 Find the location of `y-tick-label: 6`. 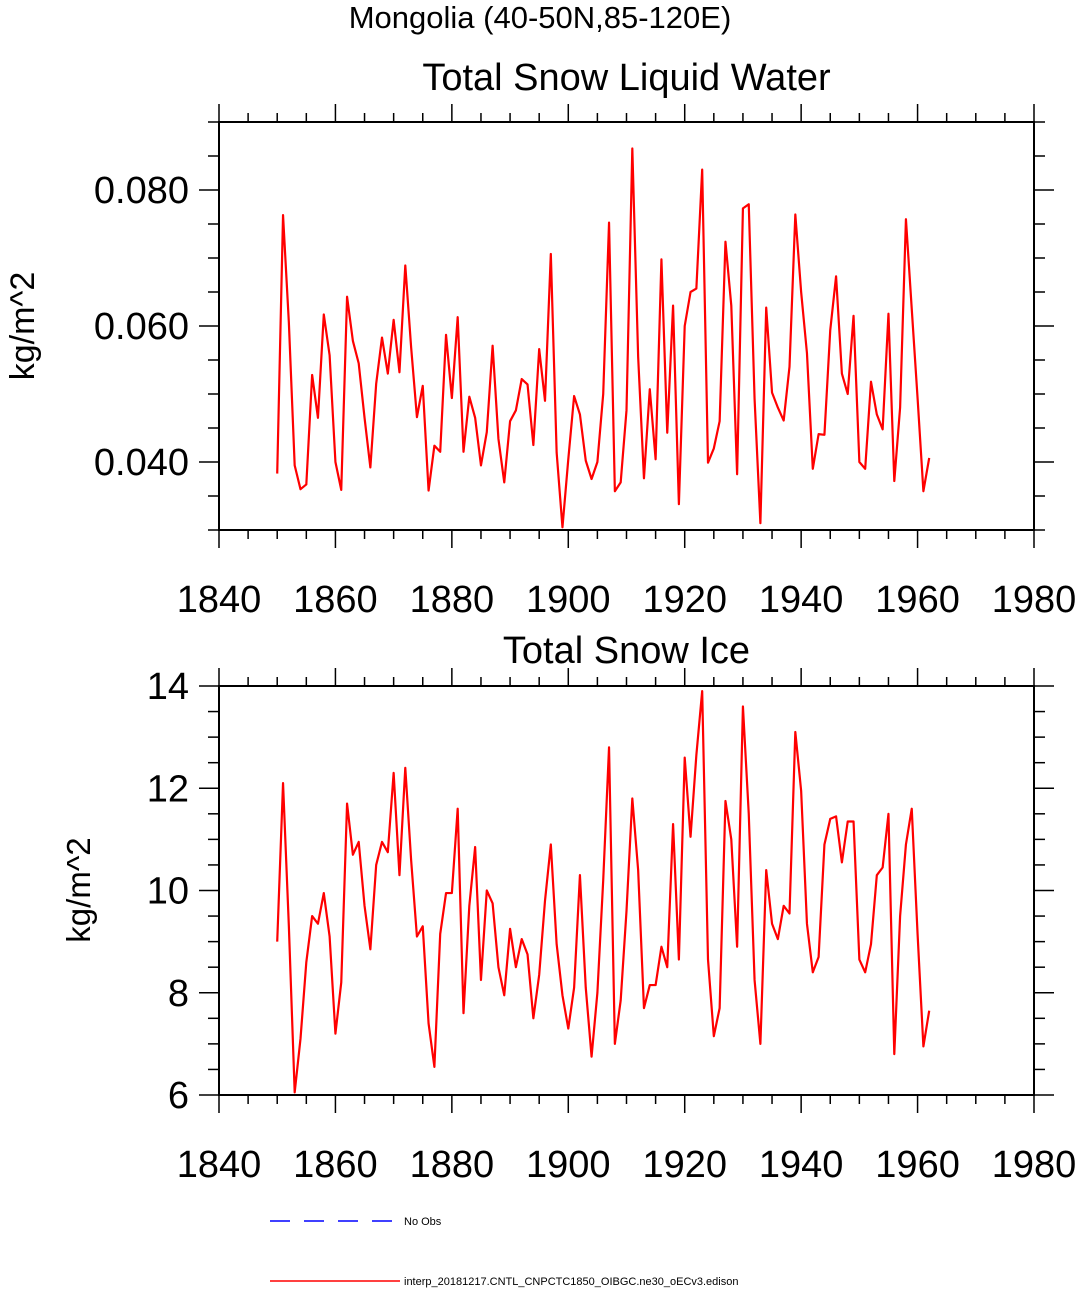

y-tick-label: 6 is located at coordinates (178, 1096).